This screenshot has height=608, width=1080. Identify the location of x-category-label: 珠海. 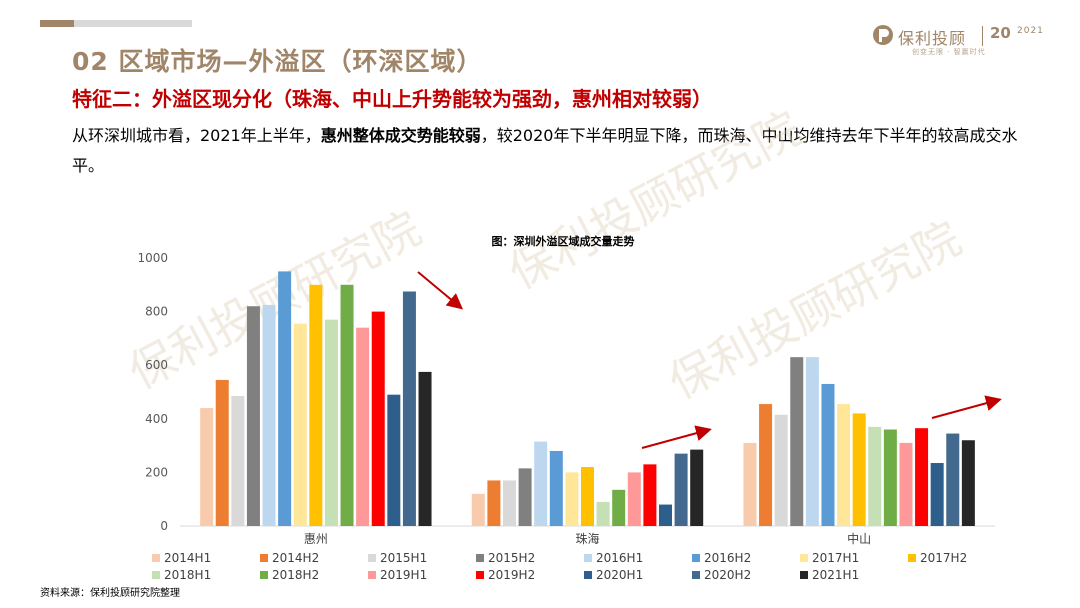
(587, 538).